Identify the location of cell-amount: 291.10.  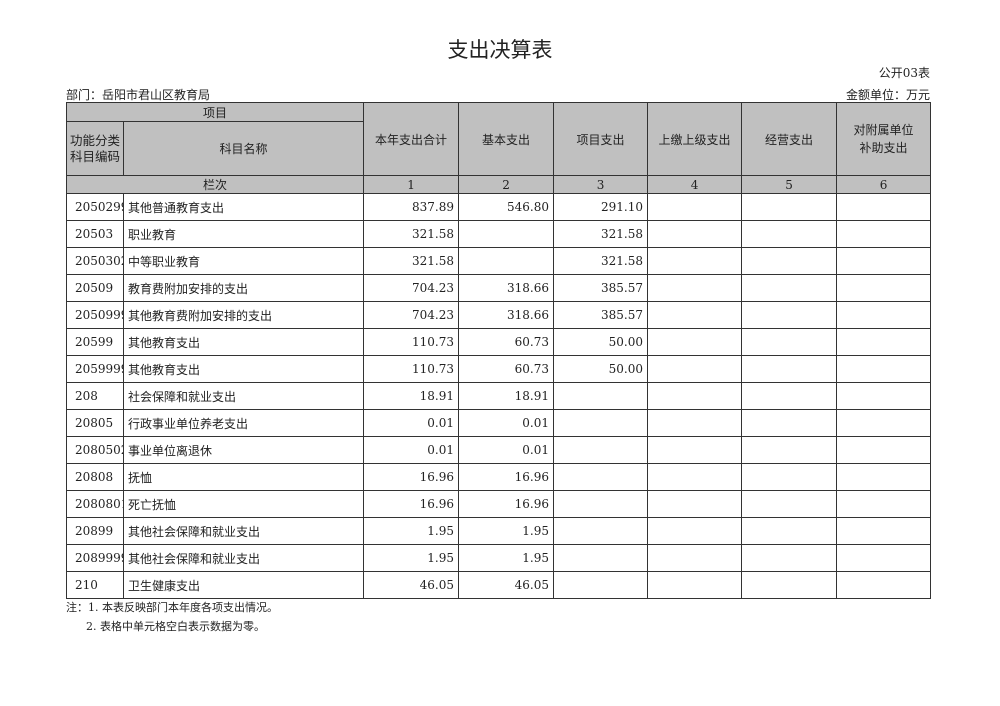
(601, 207).